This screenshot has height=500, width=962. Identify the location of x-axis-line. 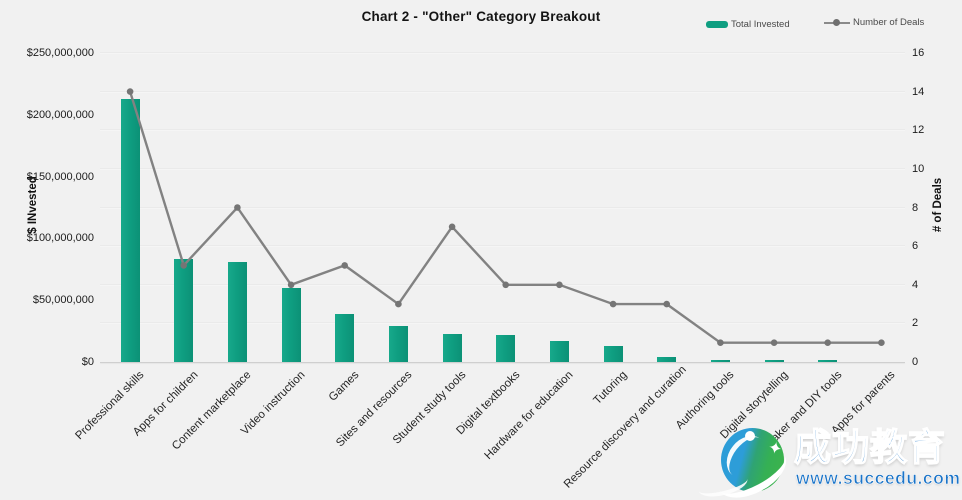
(502, 362).